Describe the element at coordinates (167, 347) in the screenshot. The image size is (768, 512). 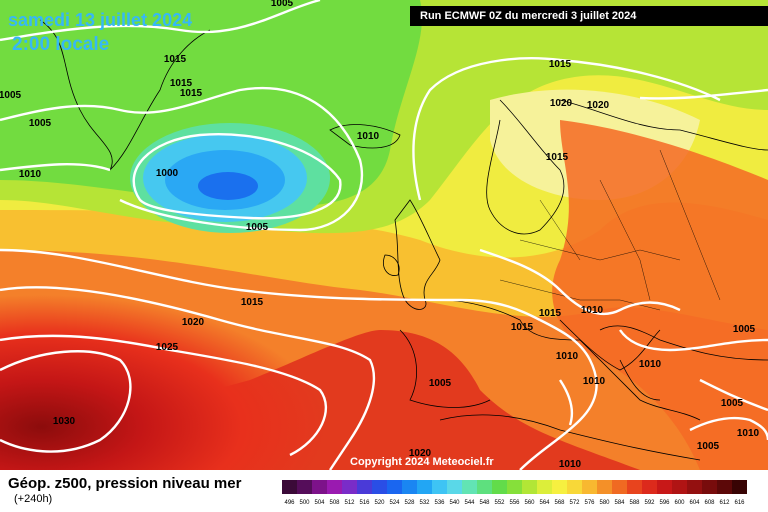
I see `isobar-label: 1025` at that location.